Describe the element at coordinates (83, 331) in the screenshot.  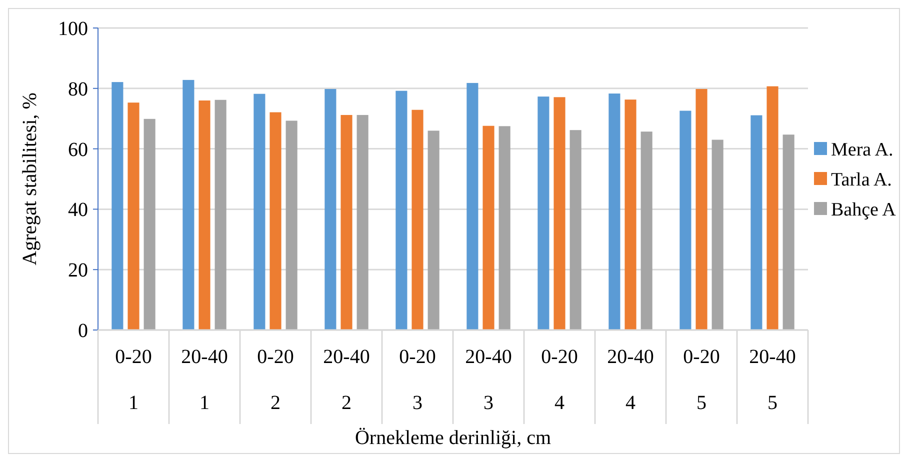
I see `y-tick-label: 0` at that location.